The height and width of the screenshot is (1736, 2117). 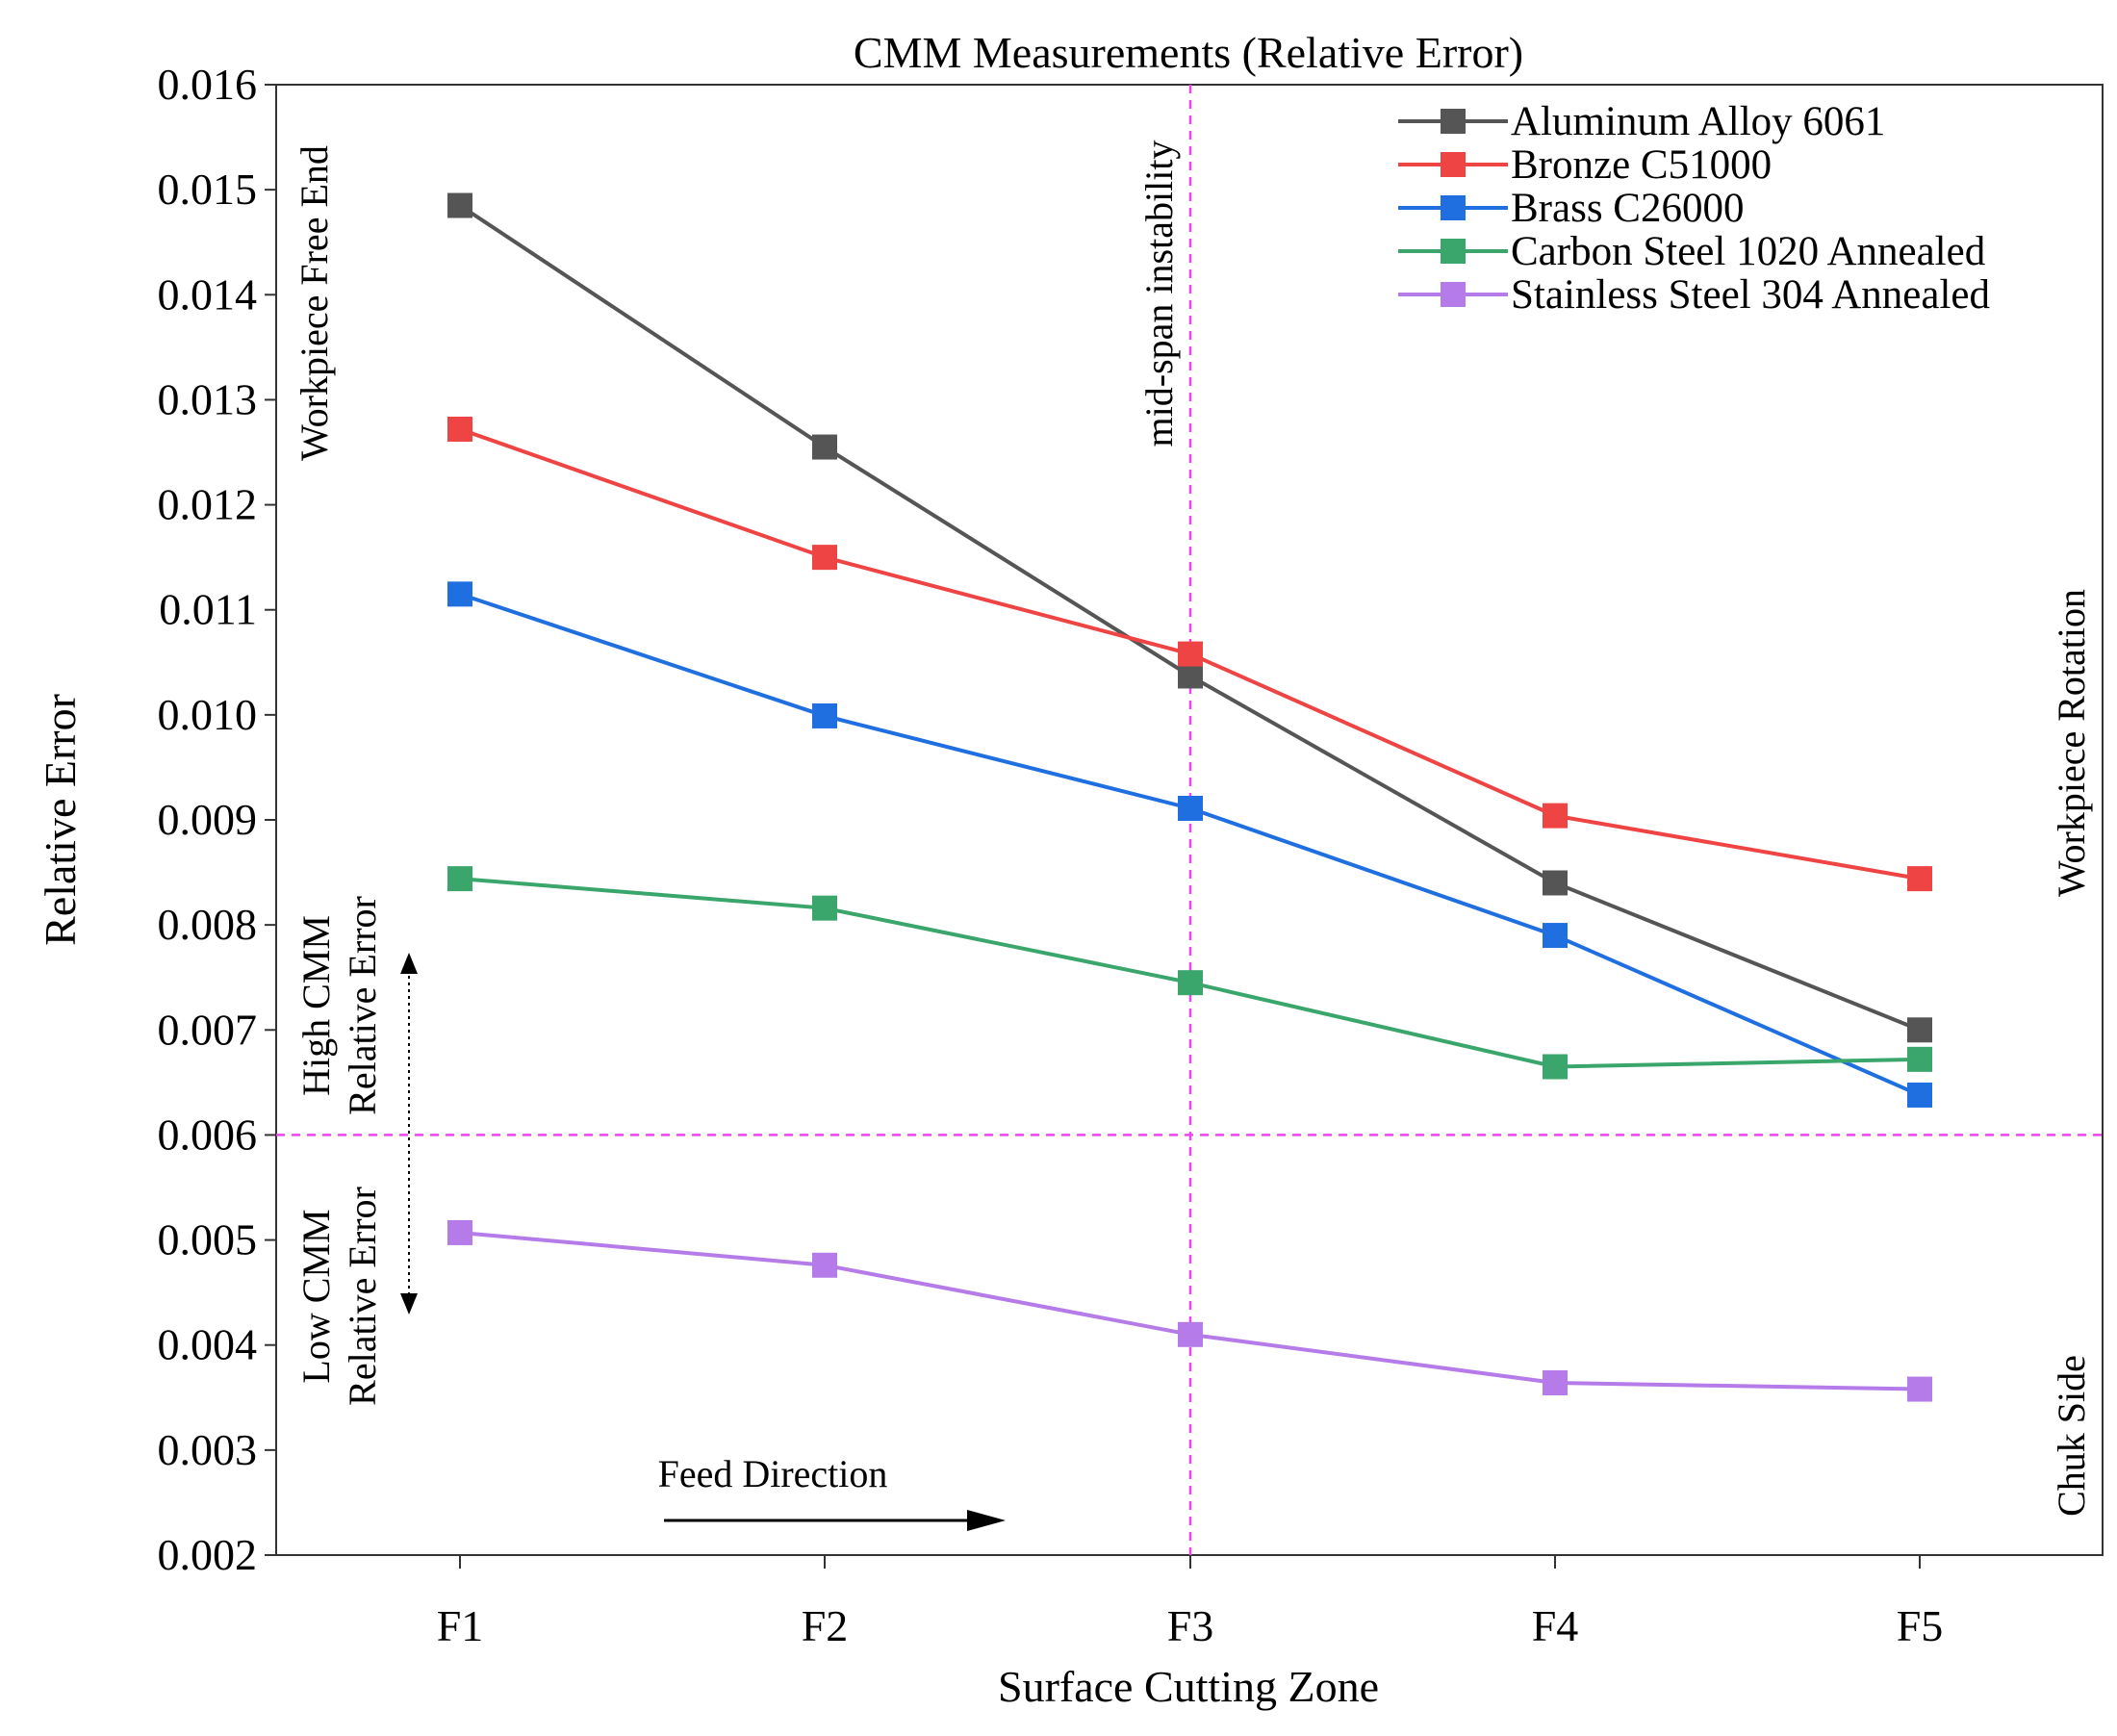 What do you see at coordinates (773, 1473) in the screenshot?
I see `annotation-feed: Feed Direction` at bounding box center [773, 1473].